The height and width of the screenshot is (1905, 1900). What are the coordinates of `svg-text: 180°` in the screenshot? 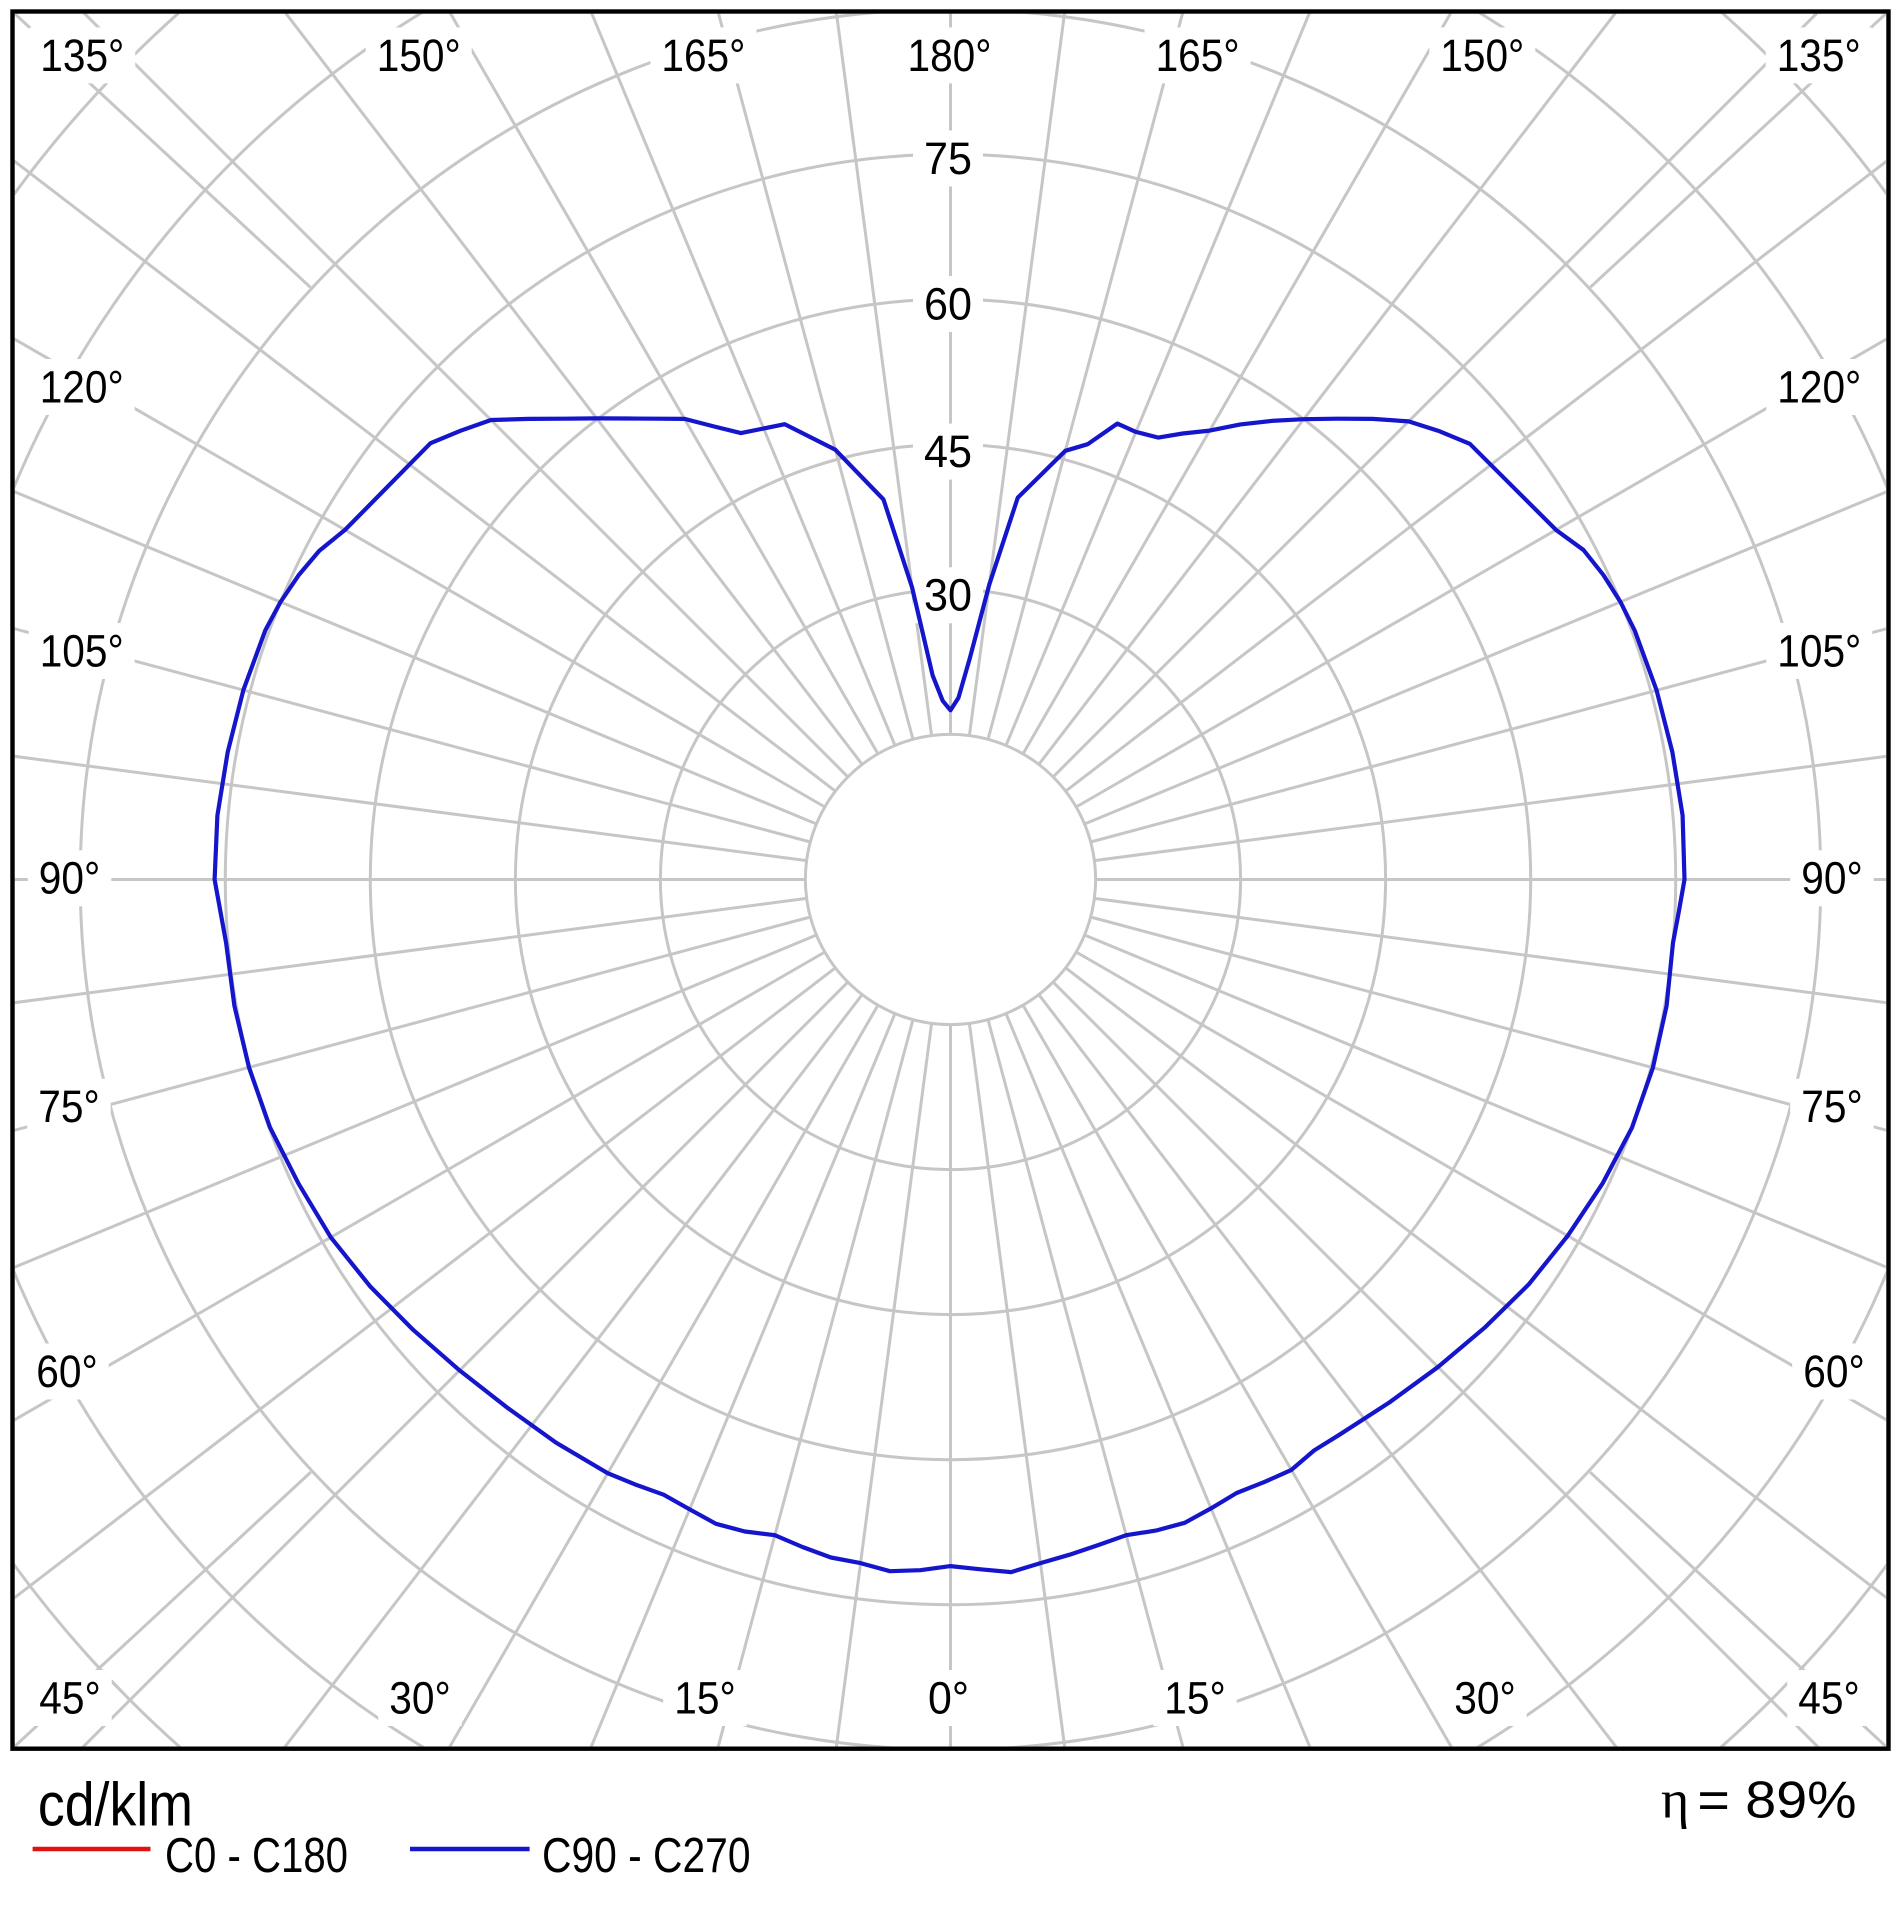 It's located at (950, 55).